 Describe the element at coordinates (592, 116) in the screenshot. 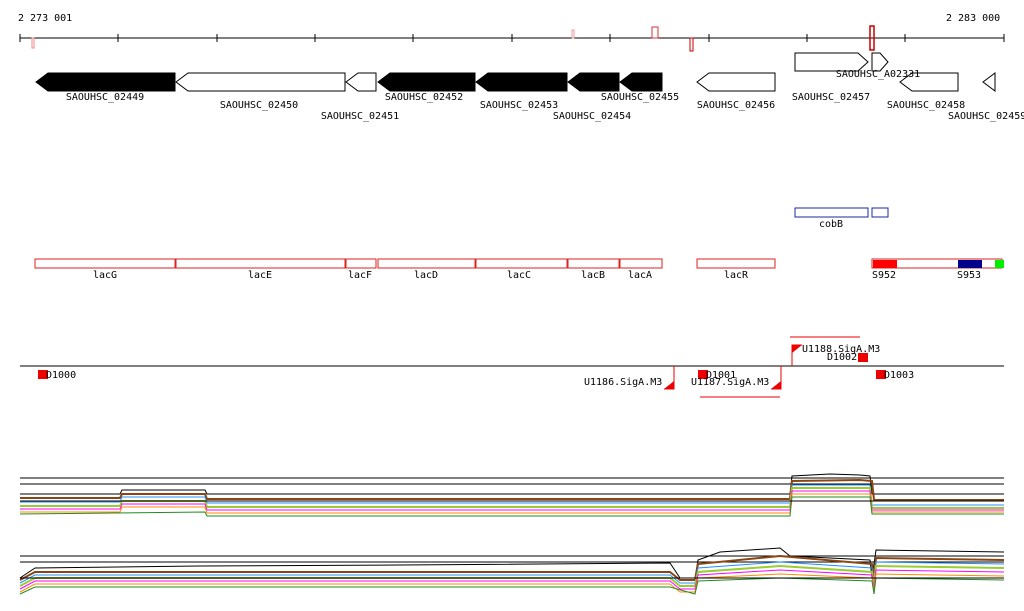

I see `gene-label: SAOUHSC_02454` at that location.